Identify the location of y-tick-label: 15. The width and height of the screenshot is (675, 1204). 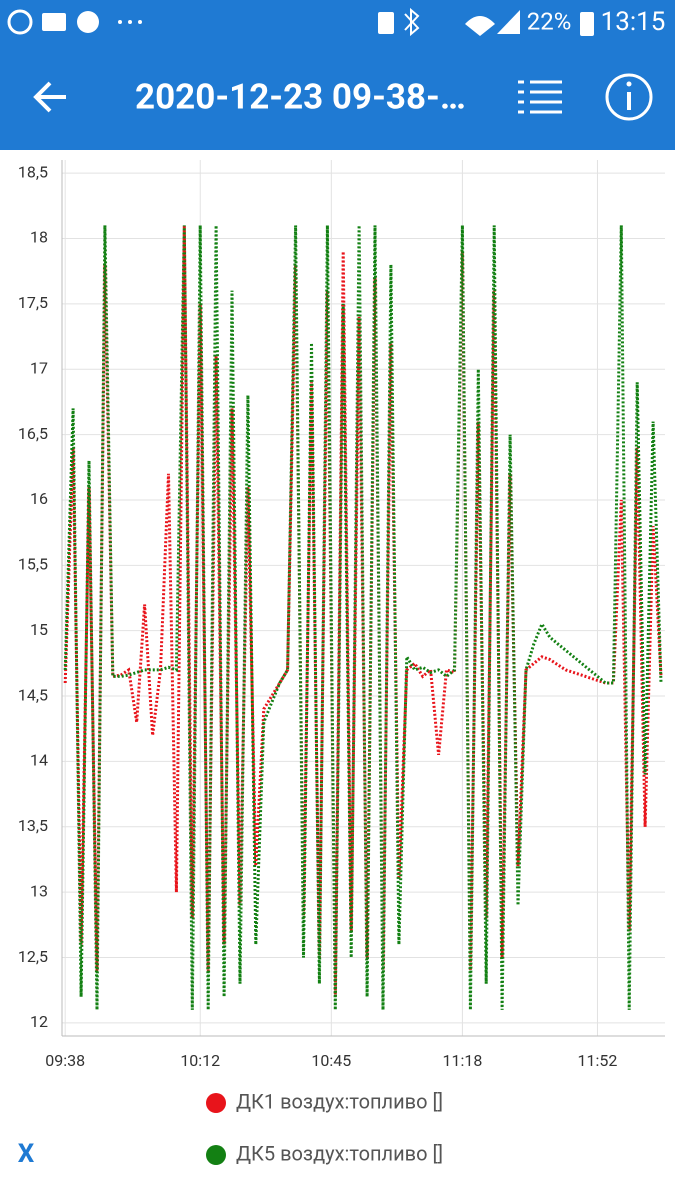
(39, 629).